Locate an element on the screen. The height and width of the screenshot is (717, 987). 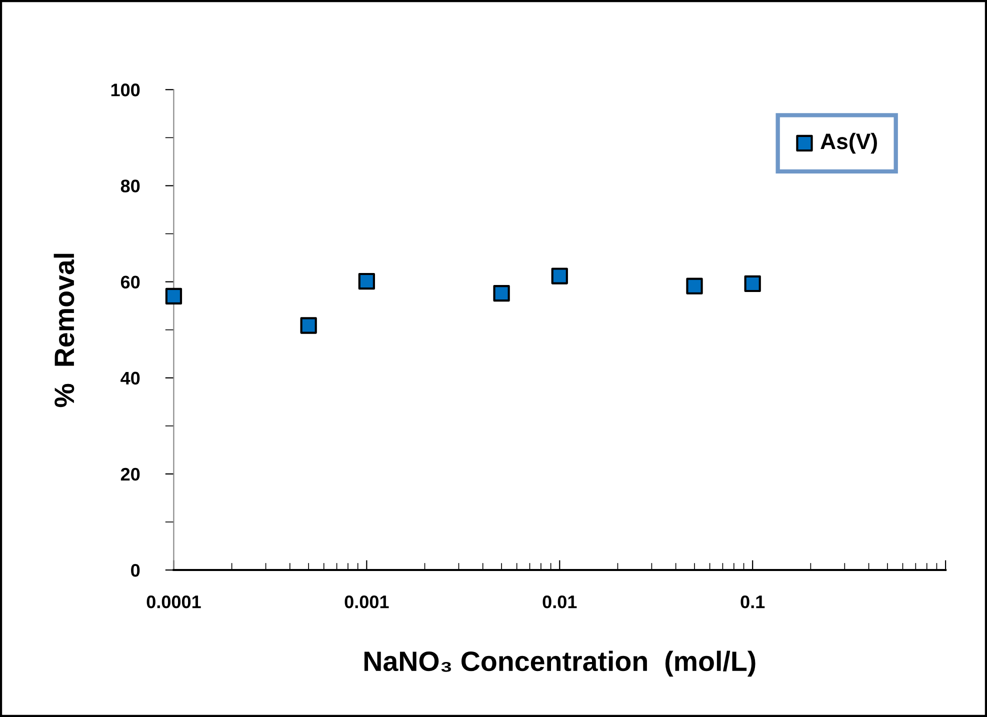
y-tick-label: 100 is located at coordinates (125, 90).